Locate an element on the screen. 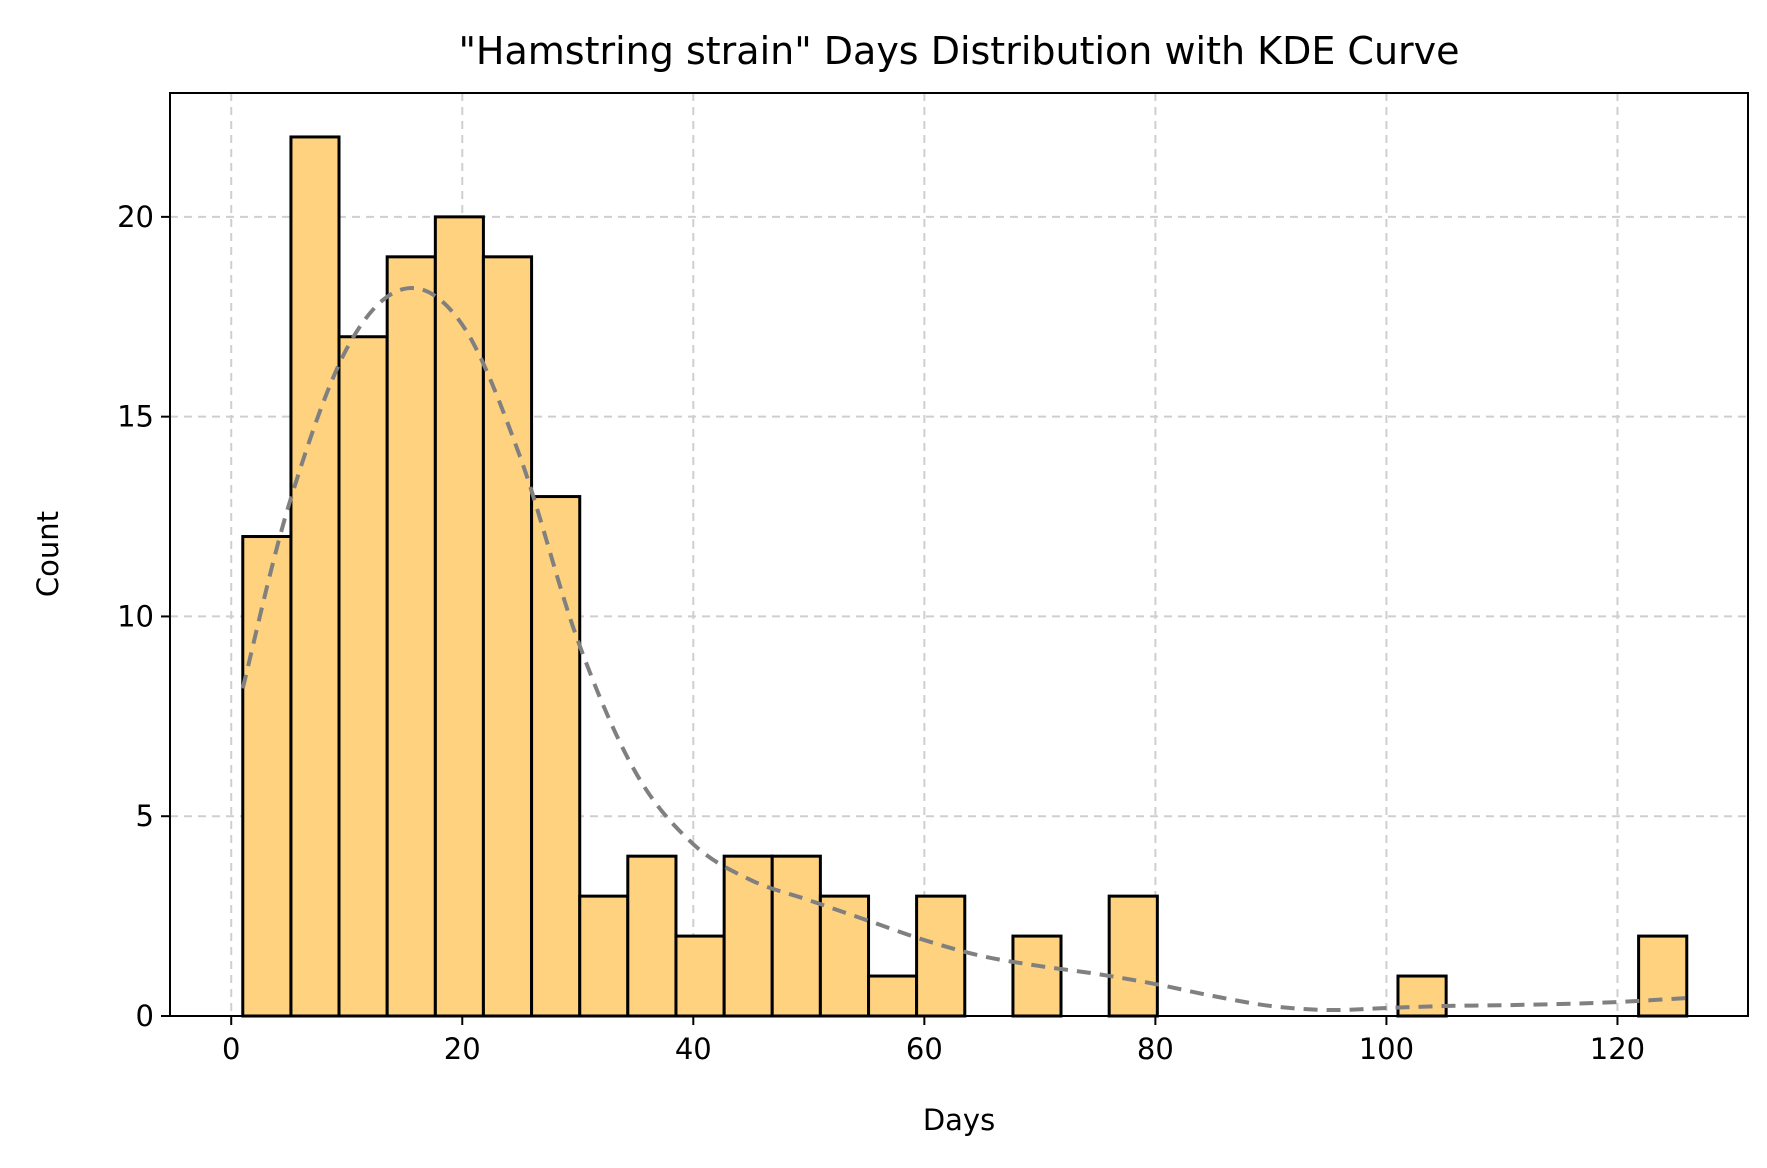 Image resolution: width=1767 pixels, height=1168 pixels. x-tick-label: 100 is located at coordinates (1386, 1049).